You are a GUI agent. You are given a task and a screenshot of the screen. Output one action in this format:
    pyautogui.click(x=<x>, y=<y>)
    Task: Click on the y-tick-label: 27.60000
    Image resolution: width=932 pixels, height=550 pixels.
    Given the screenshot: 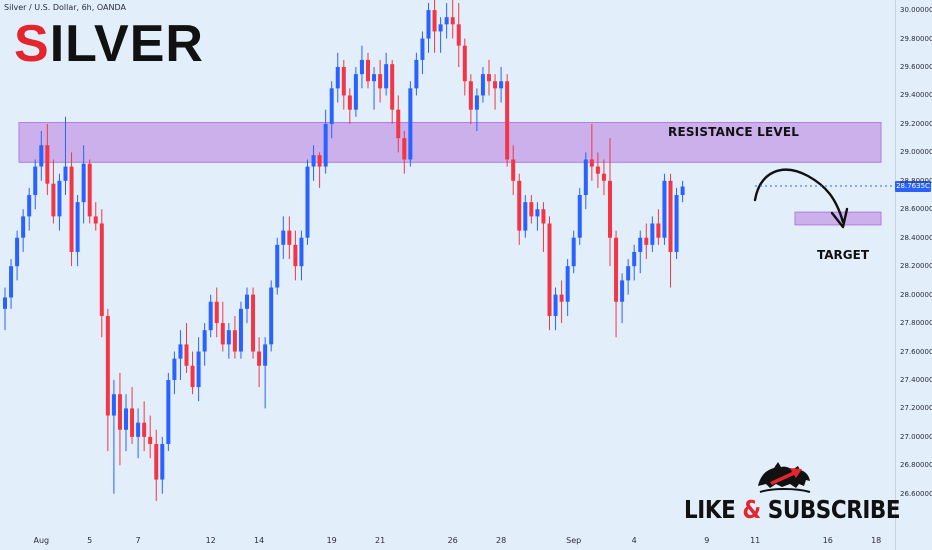 What is the action you would take?
    pyautogui.click(x=916, y=351)
    